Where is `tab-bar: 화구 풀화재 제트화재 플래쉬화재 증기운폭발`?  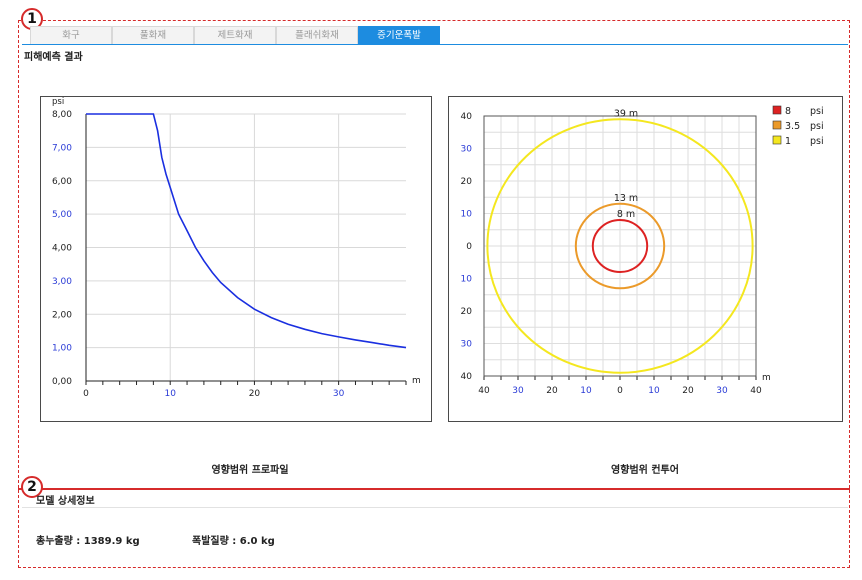 tab-bar: 화구 풀화재 제트화재 플래쉬화재 증기운폭발 is located at coordinates (235, 35).